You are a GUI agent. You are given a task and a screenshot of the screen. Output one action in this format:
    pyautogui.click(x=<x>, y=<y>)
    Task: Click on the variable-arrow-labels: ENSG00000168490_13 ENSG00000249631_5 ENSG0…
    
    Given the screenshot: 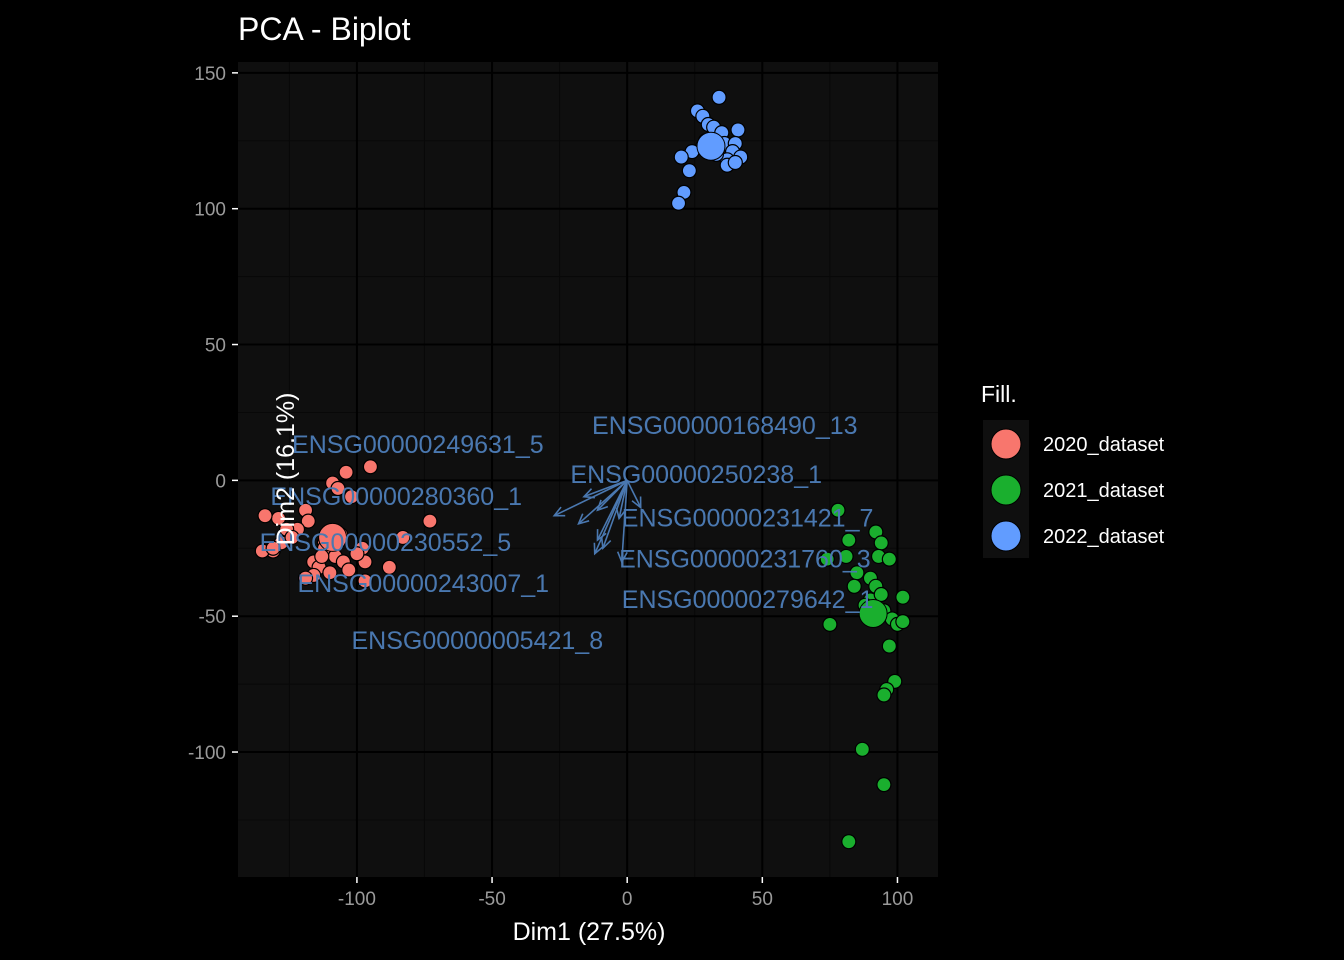 What is the action you would take?
    pyautogui.click(x=567, y=533)
    